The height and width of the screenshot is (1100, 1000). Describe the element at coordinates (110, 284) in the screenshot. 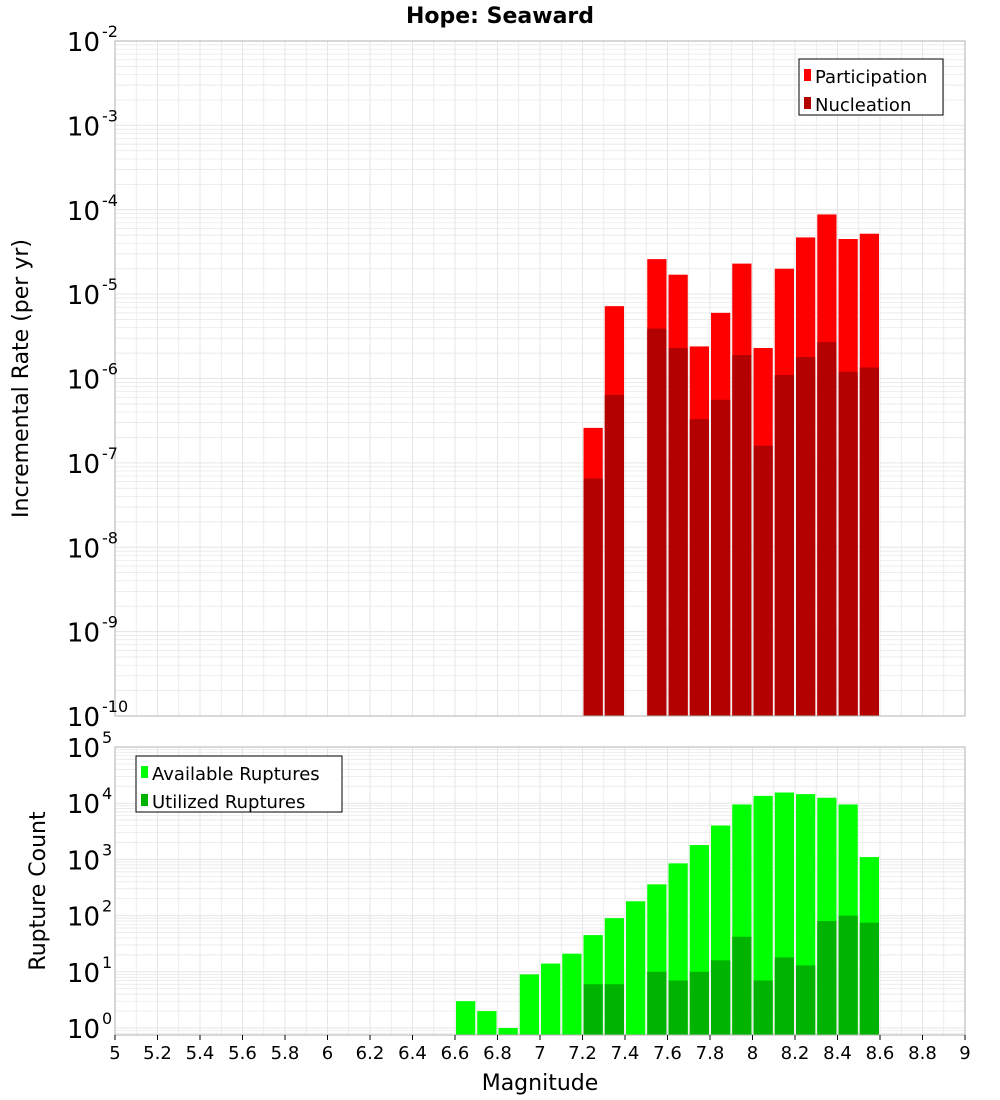

I see `y-tick-exponent: -5` at that location.